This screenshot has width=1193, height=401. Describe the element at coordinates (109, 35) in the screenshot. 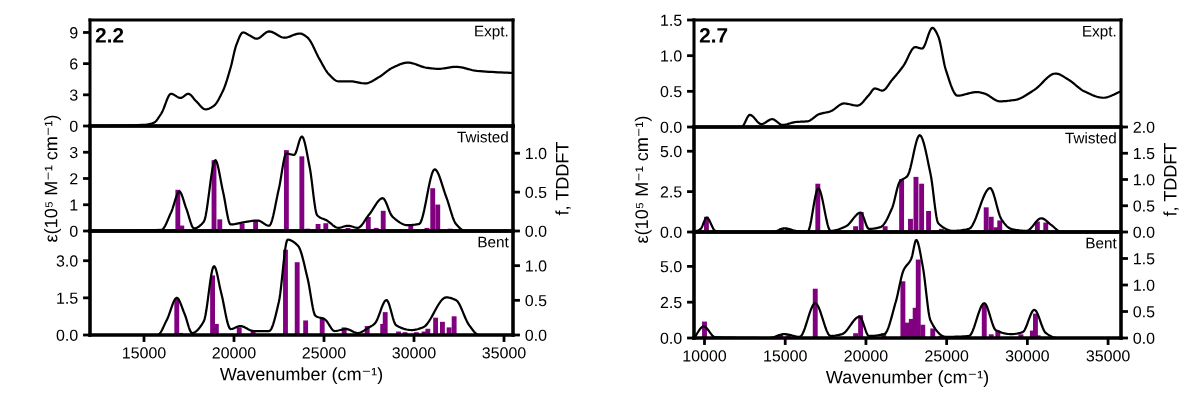

I see `chart-title: 2.2` at that location.